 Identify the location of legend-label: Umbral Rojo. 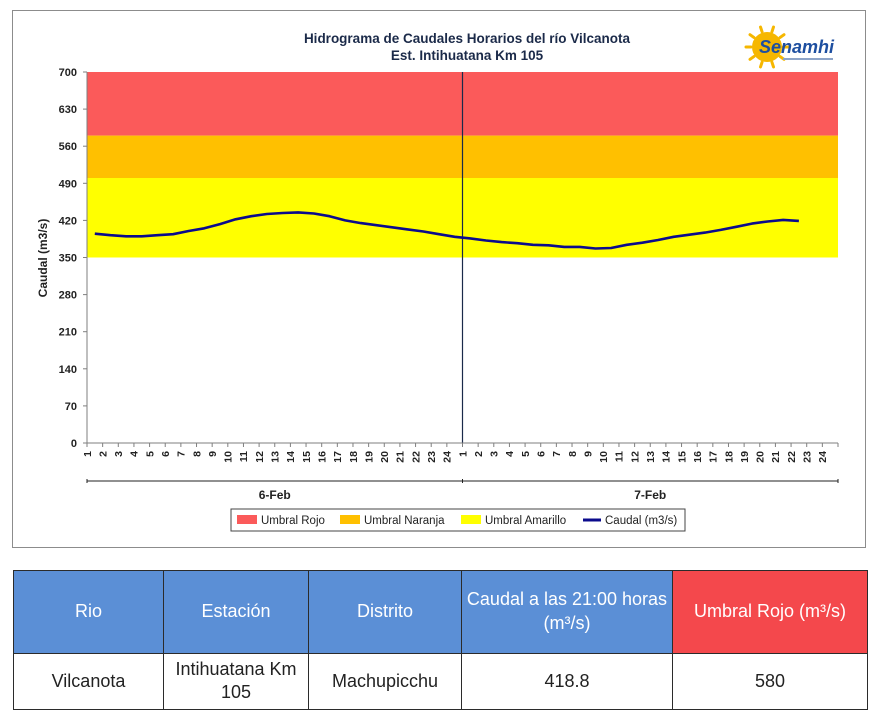
(293, 521).